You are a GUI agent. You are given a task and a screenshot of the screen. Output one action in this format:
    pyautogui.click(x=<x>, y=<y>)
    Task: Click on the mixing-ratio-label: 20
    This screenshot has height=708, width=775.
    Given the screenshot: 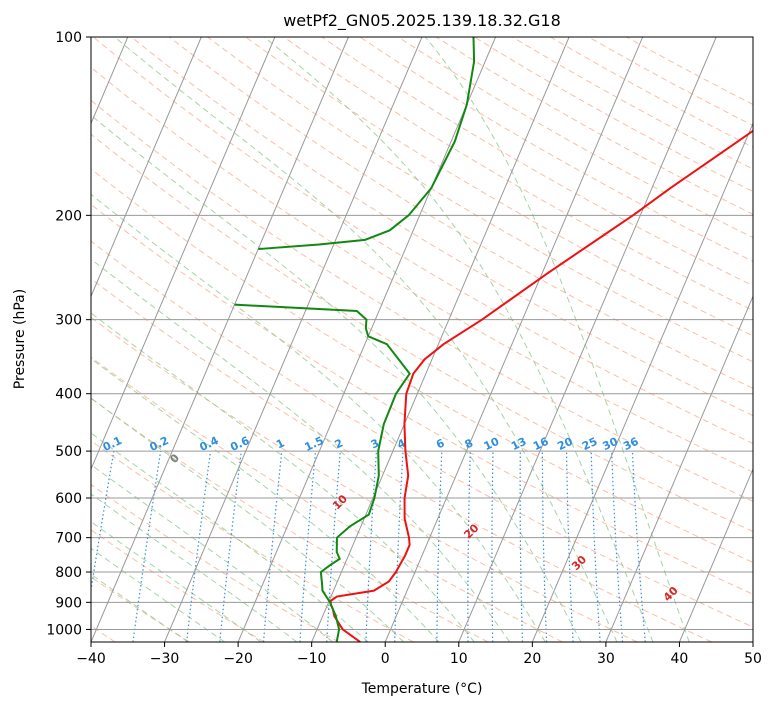 What is the action you would take?
    pyautogui.click(x=565, y=444)
    